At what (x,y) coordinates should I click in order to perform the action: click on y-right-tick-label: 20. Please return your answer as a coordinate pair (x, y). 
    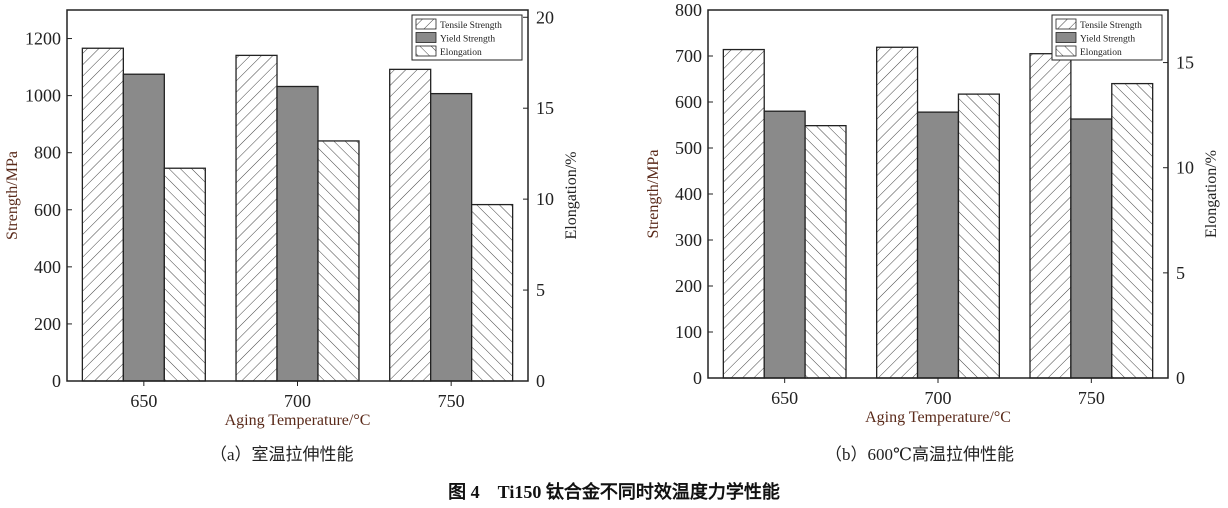
    Looking at the image, I should click on (545, 17).